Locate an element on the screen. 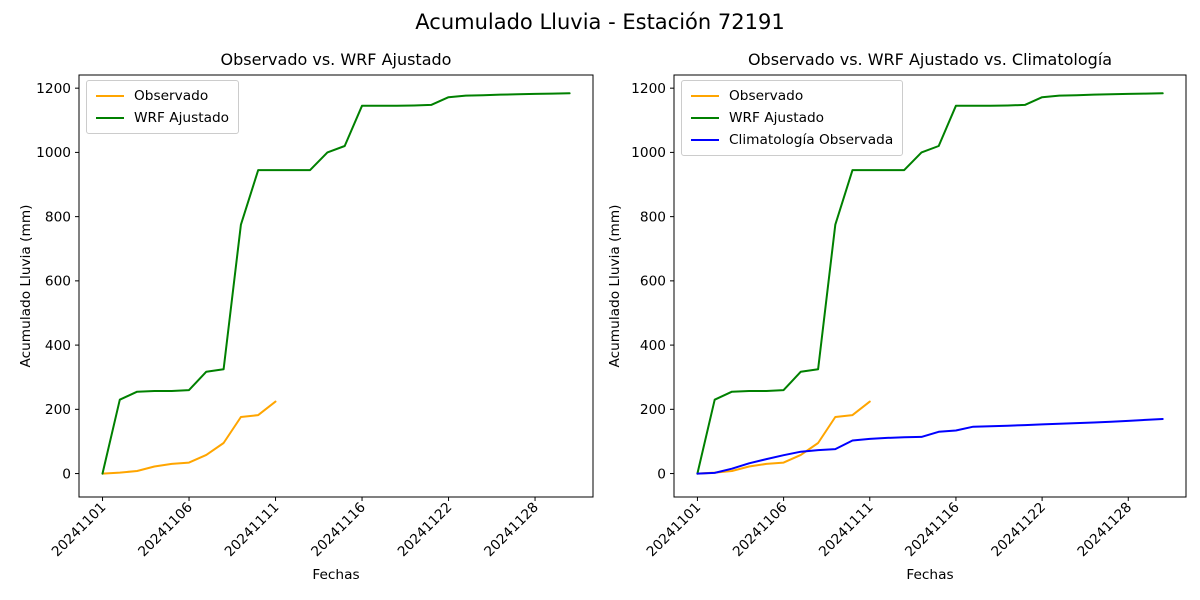 This screenshot has height=600, width=1200. x-axis-label-left: Fechas is located at coordinates (336, 575).